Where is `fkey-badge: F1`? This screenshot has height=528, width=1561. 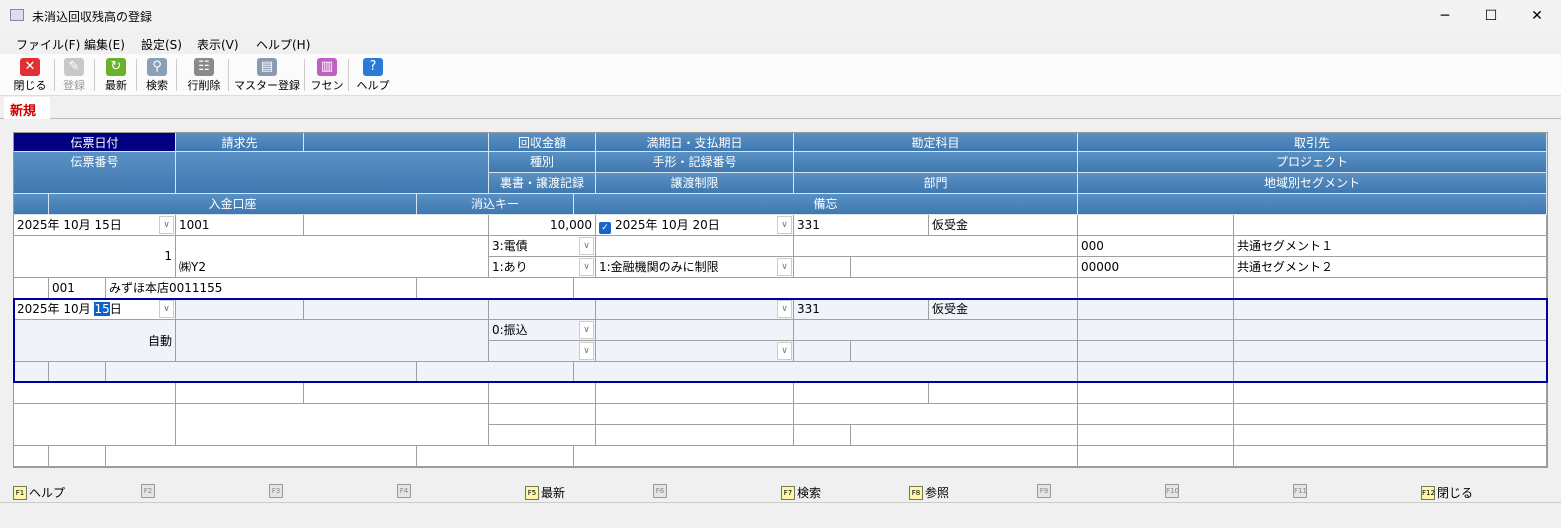 fkey-badge: F1 is located at coordinates (20, 492).